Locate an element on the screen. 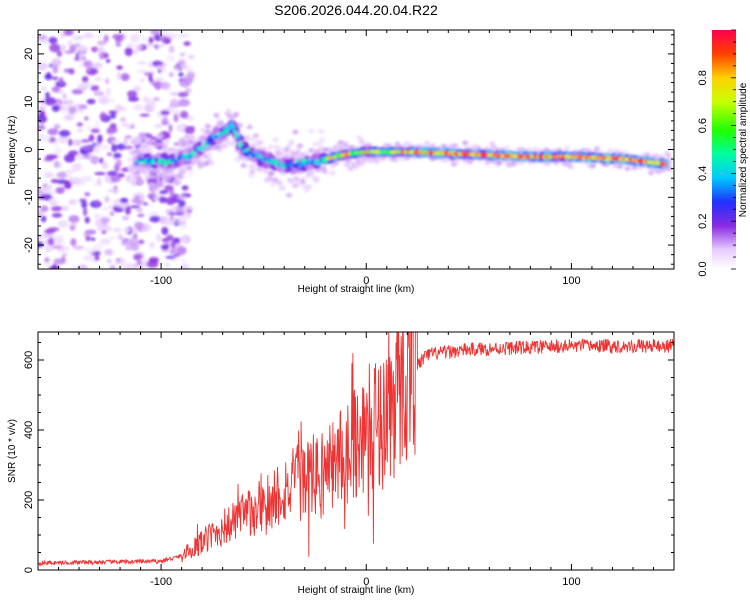  y-tick-label: 20 is located at coordinates (29, 54).